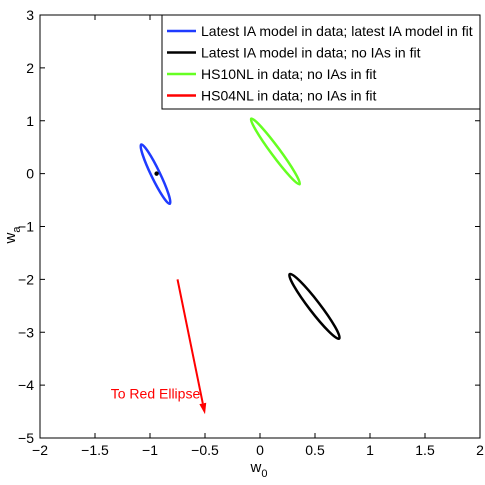  What do you see at coordinates (370, 450) in the screenshot?
I see `x-tick-label: 1` at bounding box center [370, 450].